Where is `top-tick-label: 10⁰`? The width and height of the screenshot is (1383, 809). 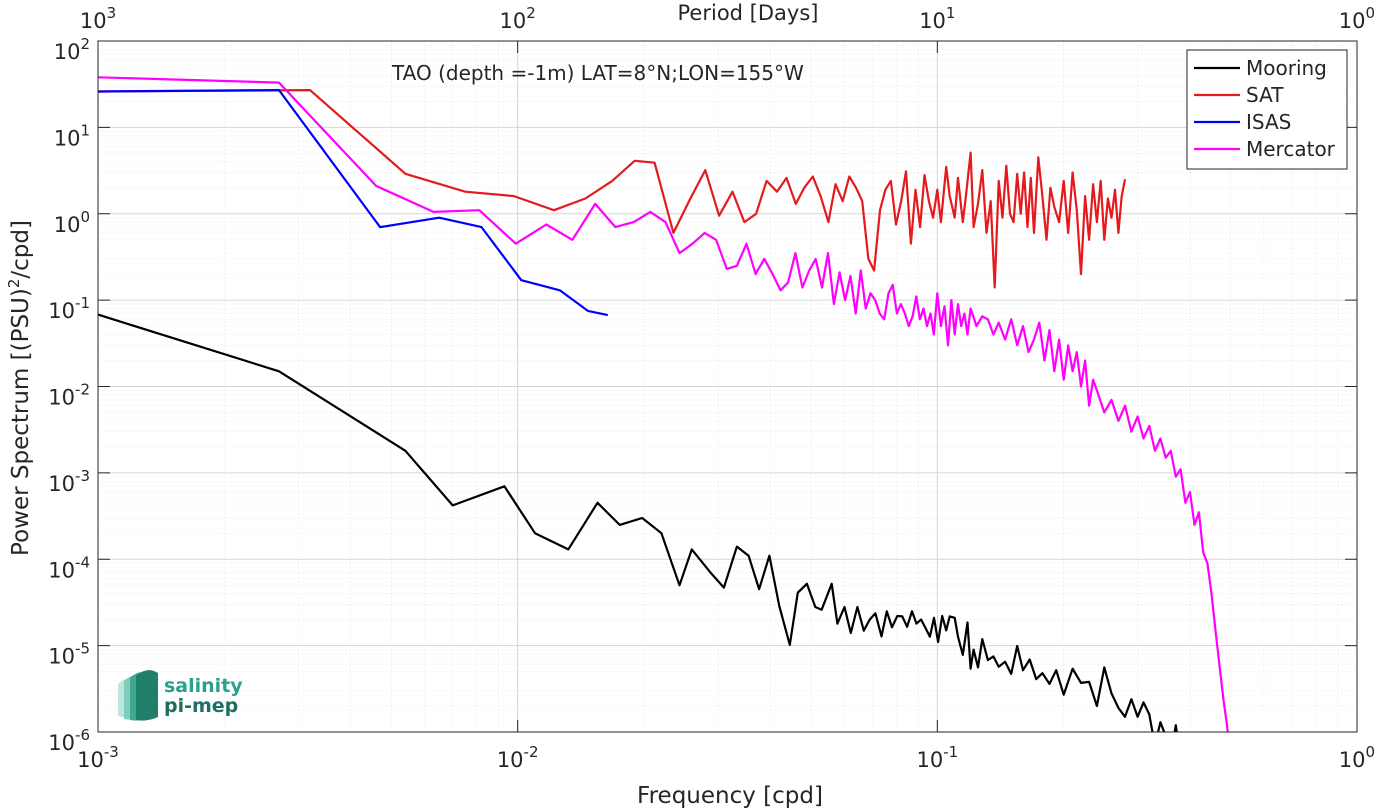
top-tick-label: 10⁰ is located at coordinates (1357, 18).